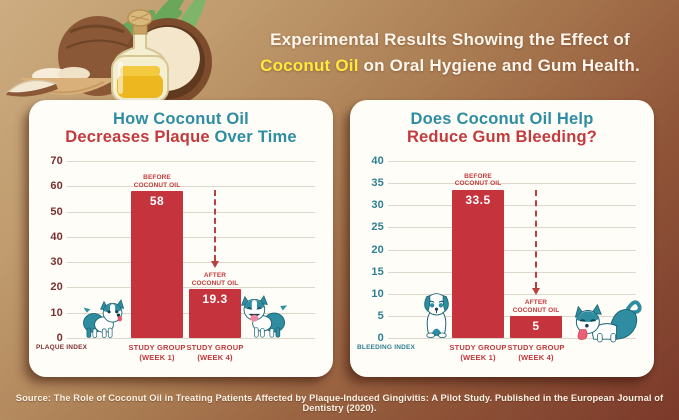 This screenshot has width=679, height=420. I want to click on y-tick-label: 70, so click(56, 161).